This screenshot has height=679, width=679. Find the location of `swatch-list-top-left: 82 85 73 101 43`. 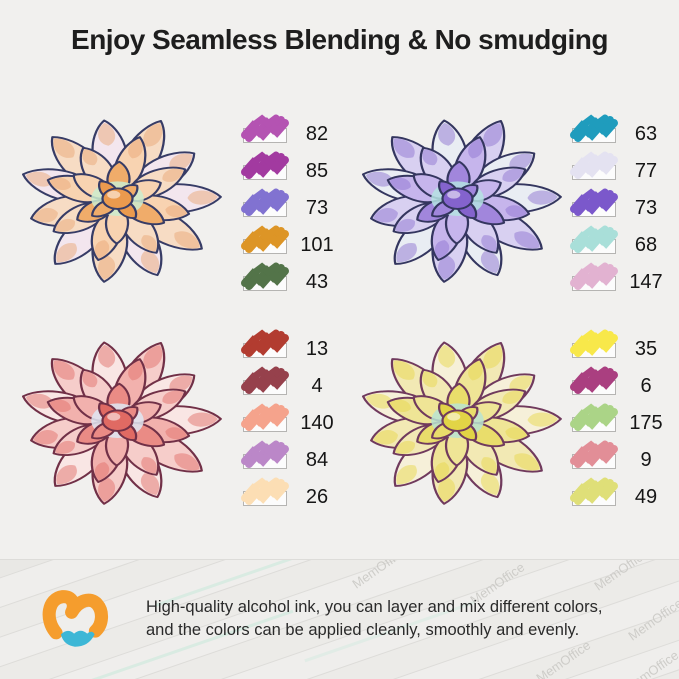

swatch-list-top-left: 82 85 73 101 43 is located at coordinates (298, 207).